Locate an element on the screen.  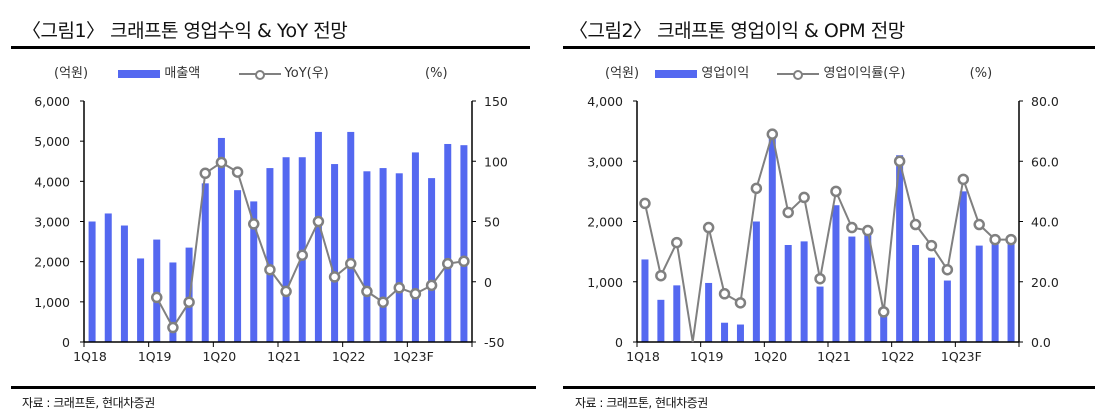
figure-2-legend: (억원) 영업이익 영업이익률(우) (%) is located at coordinates (798, 71).